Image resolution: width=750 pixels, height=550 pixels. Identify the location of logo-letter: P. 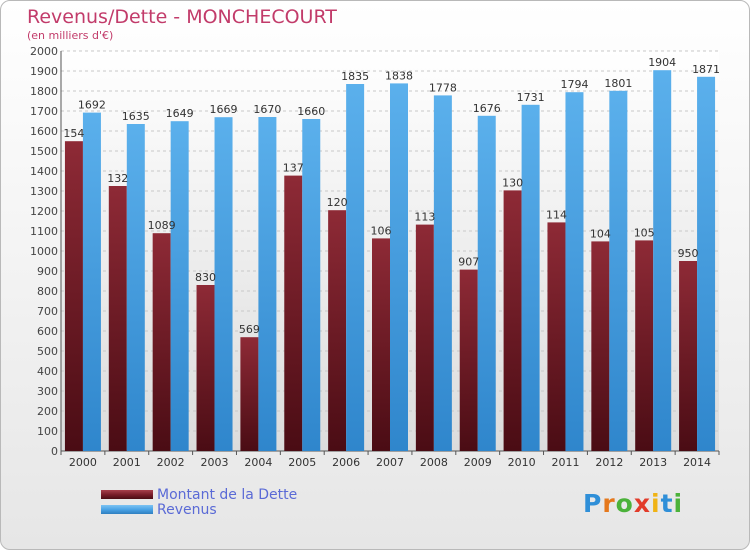
(593, 503).